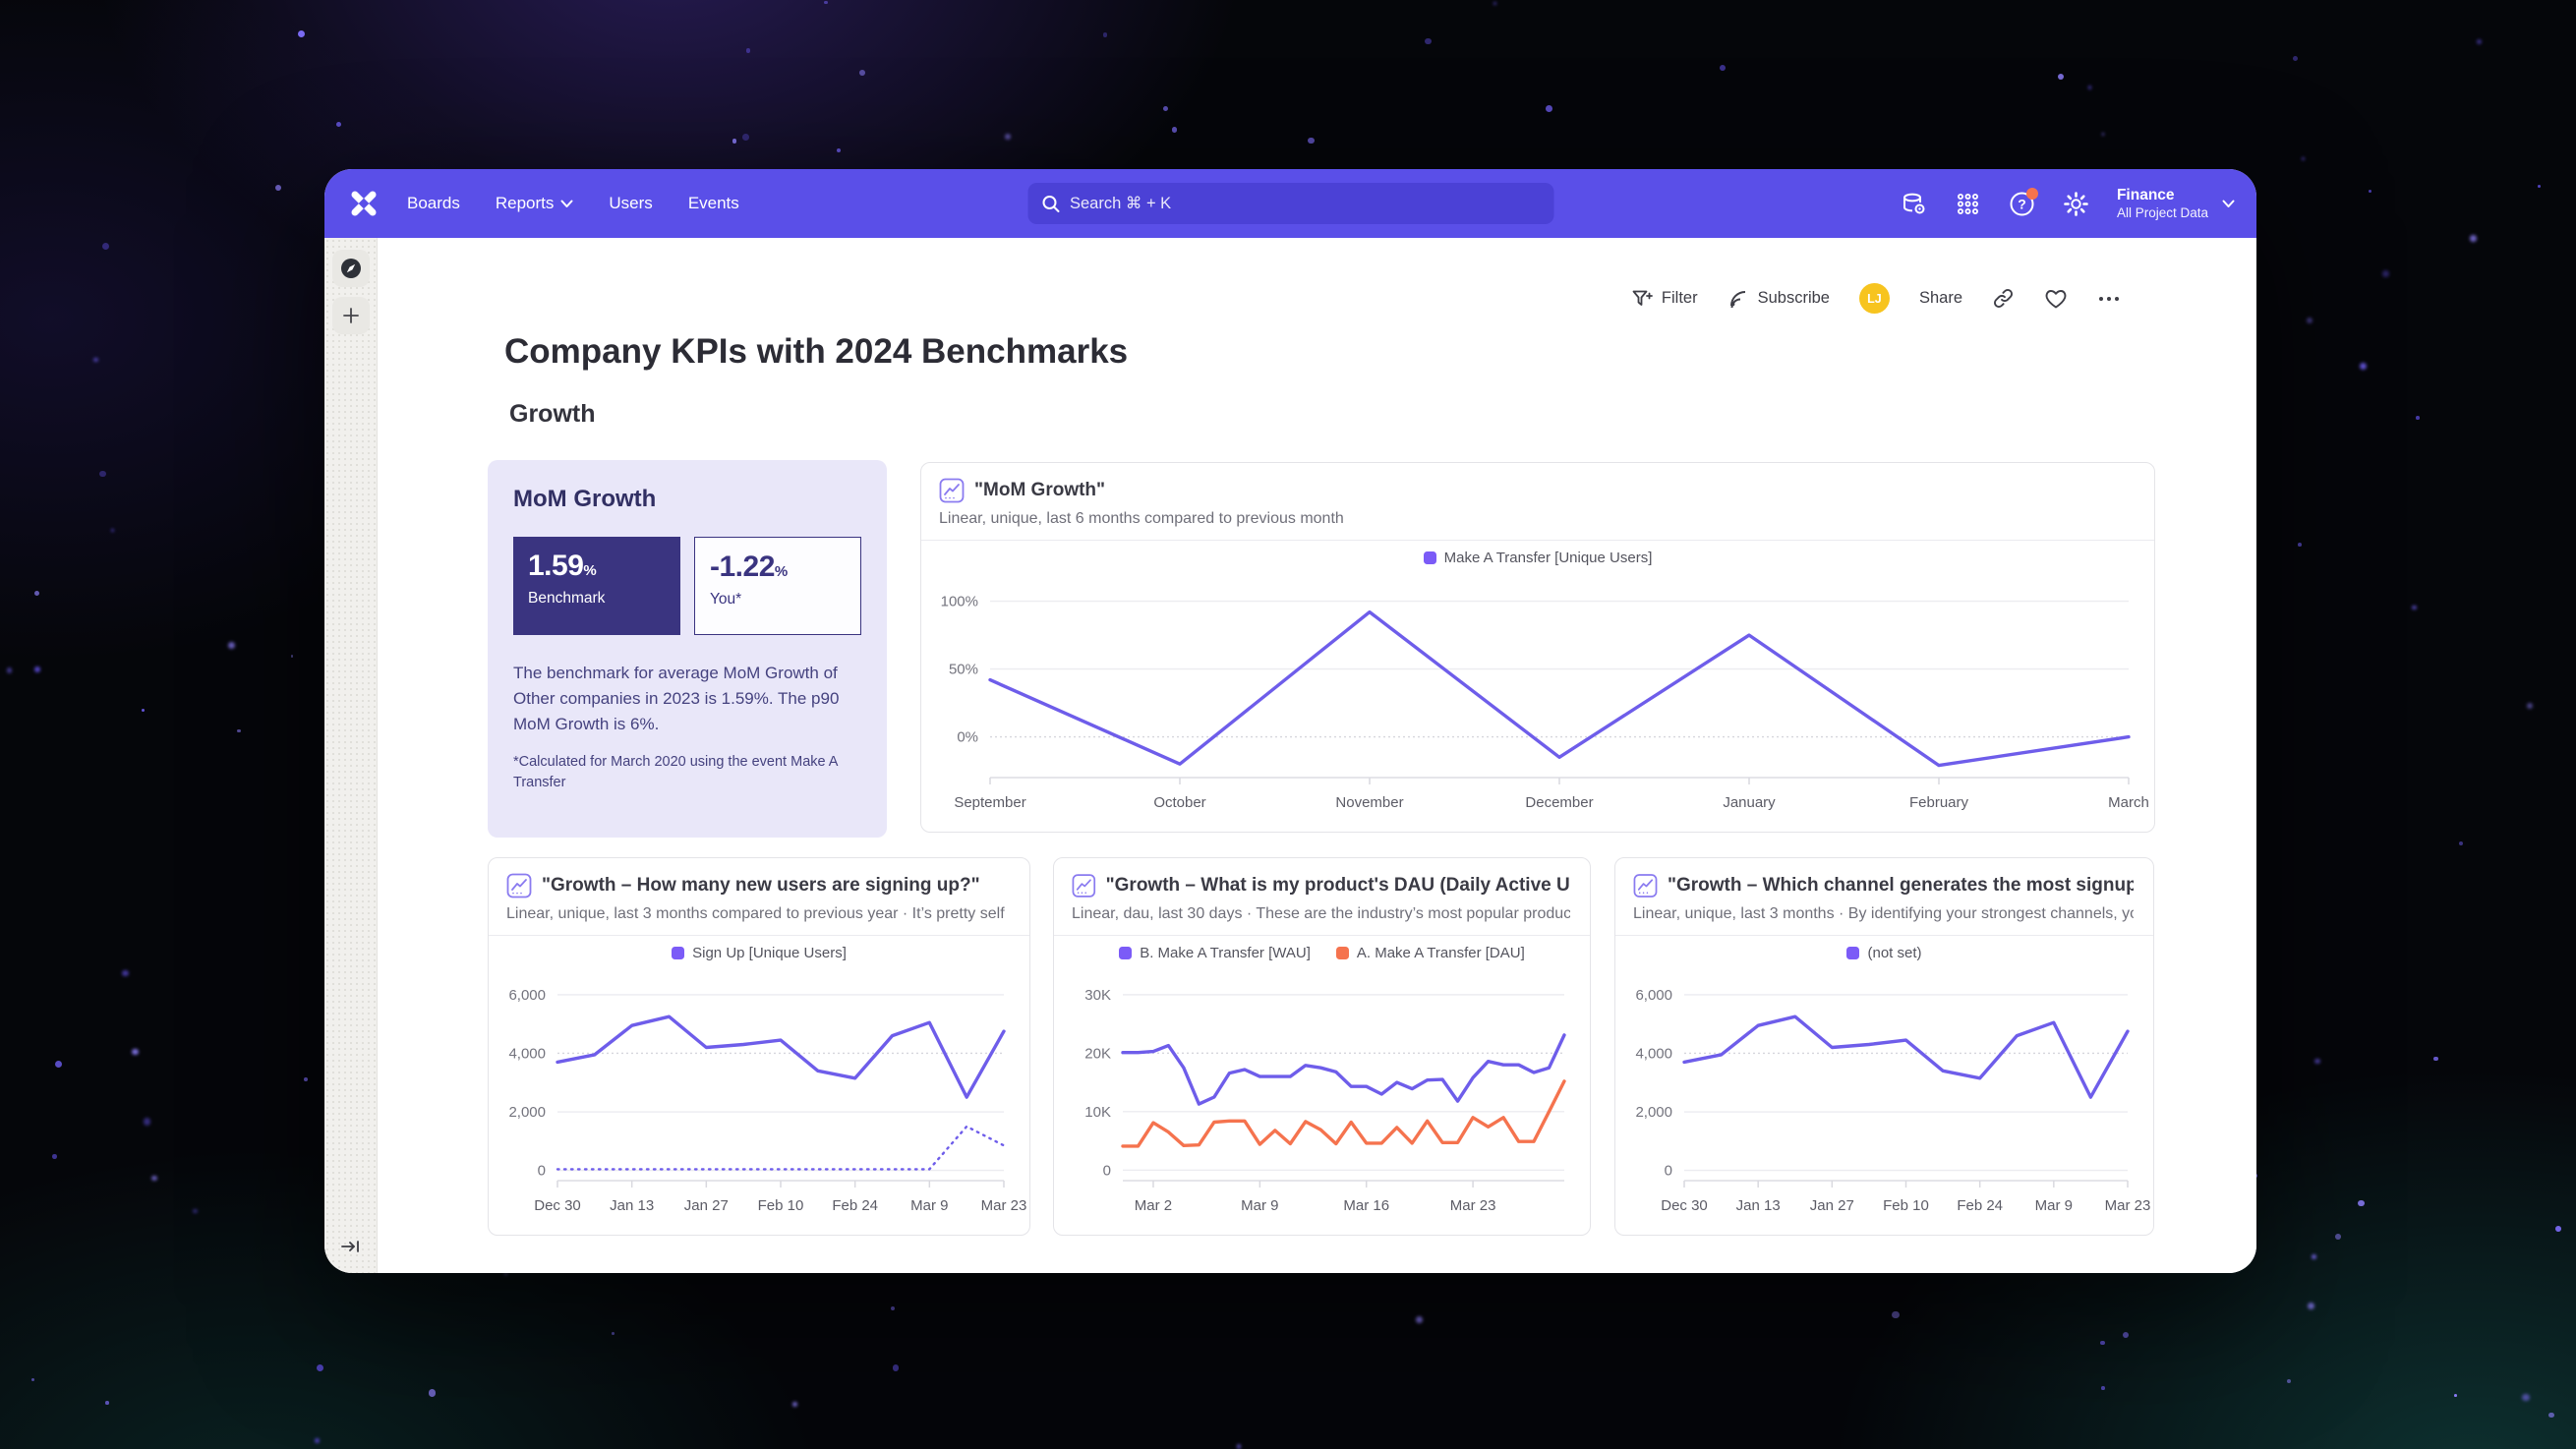 Image resolution: width=2576 pixels, height=1449 pixels. Describe the element at coordinates (2076, 204) in the screenshot. I see `settings-icon` at that location.